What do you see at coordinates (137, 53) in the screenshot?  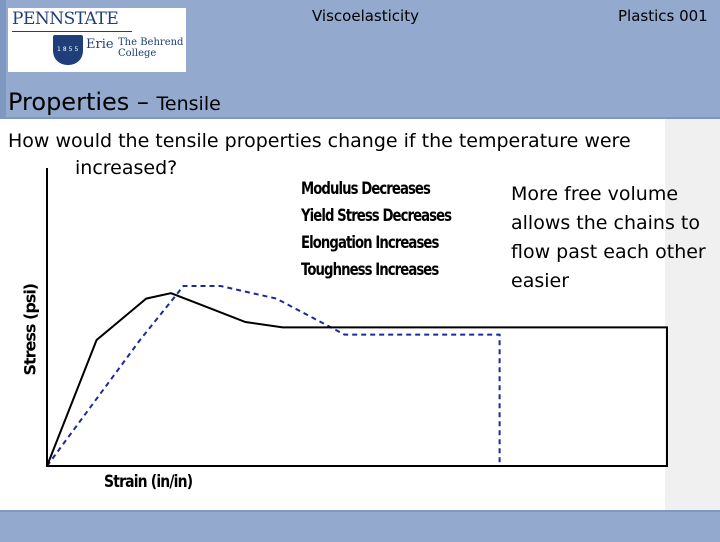 I see `logo-college-line2: College` at bounding box center [137, 53].